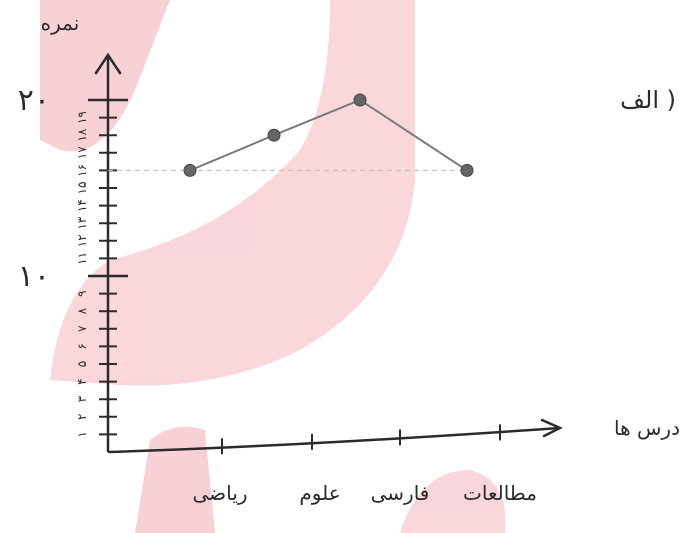 The image size is (680, 533). Describe the element at coordinates (82, 310) in the screenshot. I see `y-minor-tick-label: ۸` at that location.